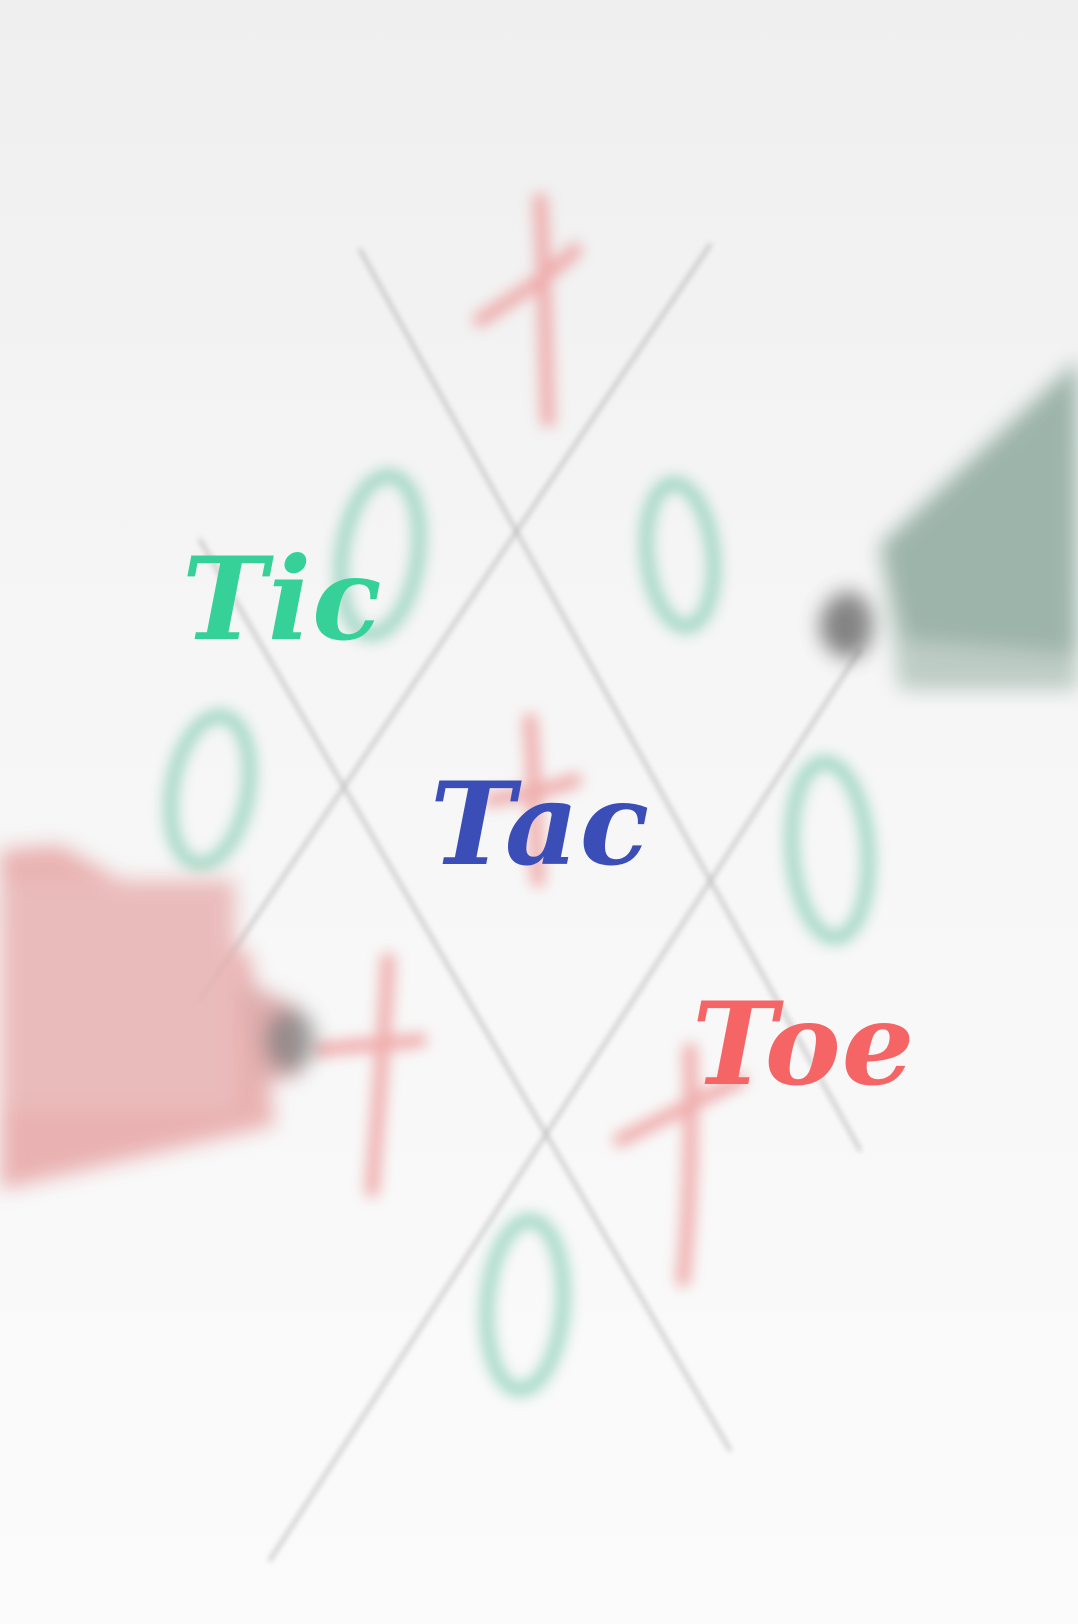 This screenshot has width=1078, height=1624. I want to click on title-word-tac: Tac, so click(540, 824).